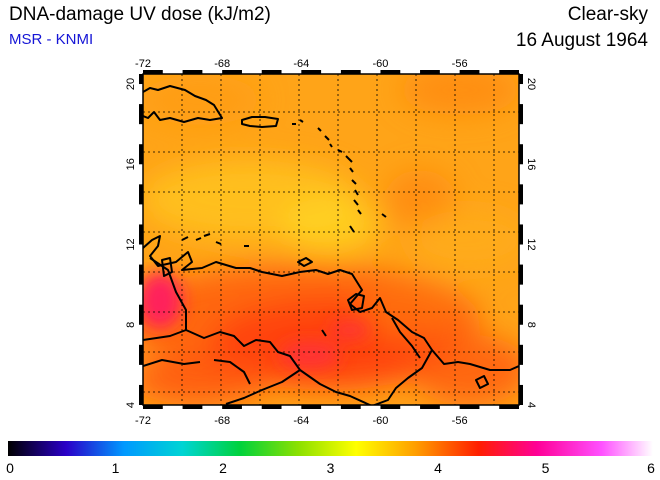 The height and width of the screenshot is (480, 660). Describe the element at coordinates (222, 421) in the screenshot. I see `lon-tick-bottom-label: -68` at that location.